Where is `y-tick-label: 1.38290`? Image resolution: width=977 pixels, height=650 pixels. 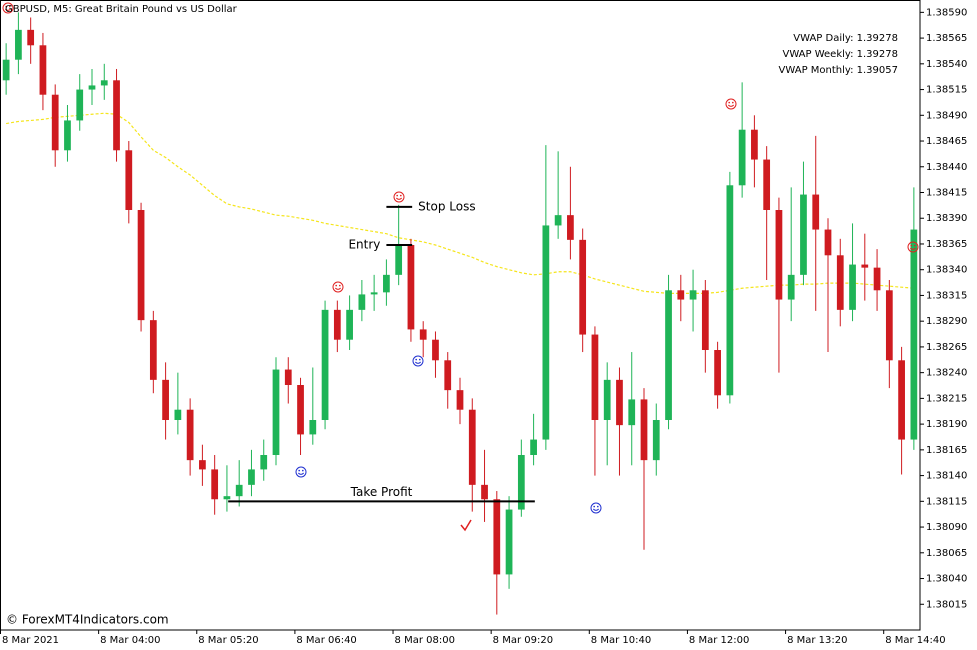 y-tick-label: 1.38290 is located at coordinates (946, 321).